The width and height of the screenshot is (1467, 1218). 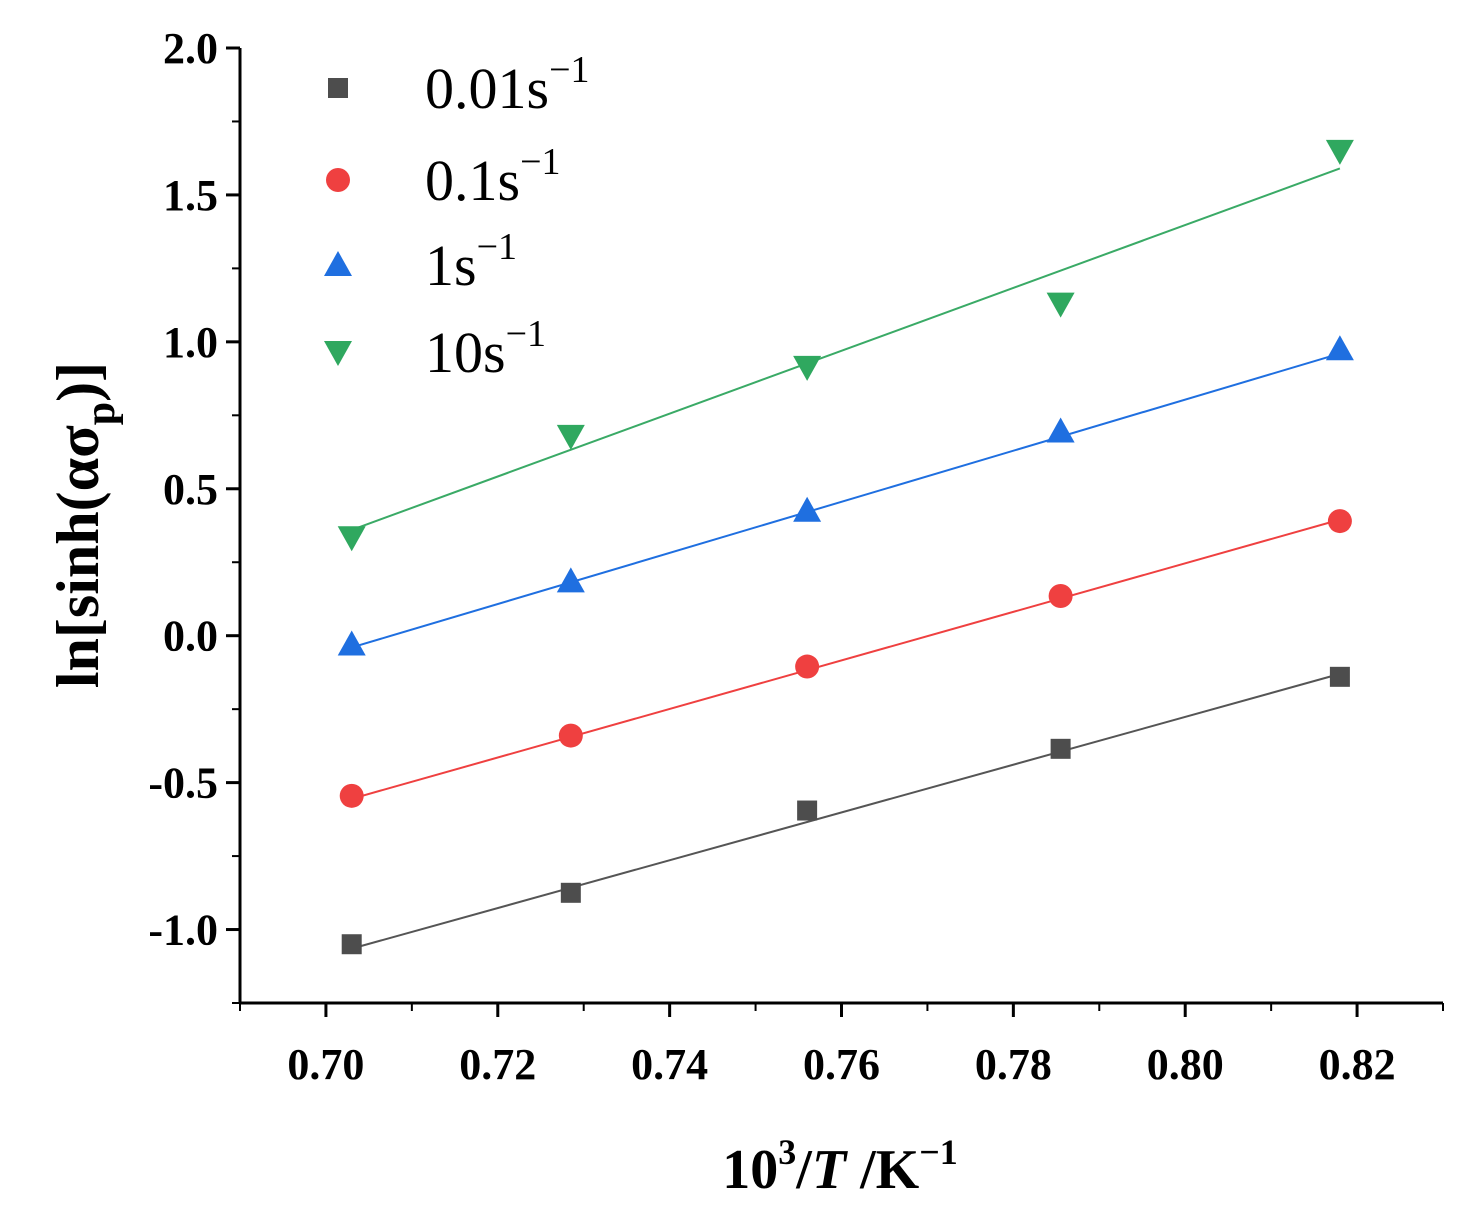 I want to click on x-title-base: 10, so click(x=750, y=1170).